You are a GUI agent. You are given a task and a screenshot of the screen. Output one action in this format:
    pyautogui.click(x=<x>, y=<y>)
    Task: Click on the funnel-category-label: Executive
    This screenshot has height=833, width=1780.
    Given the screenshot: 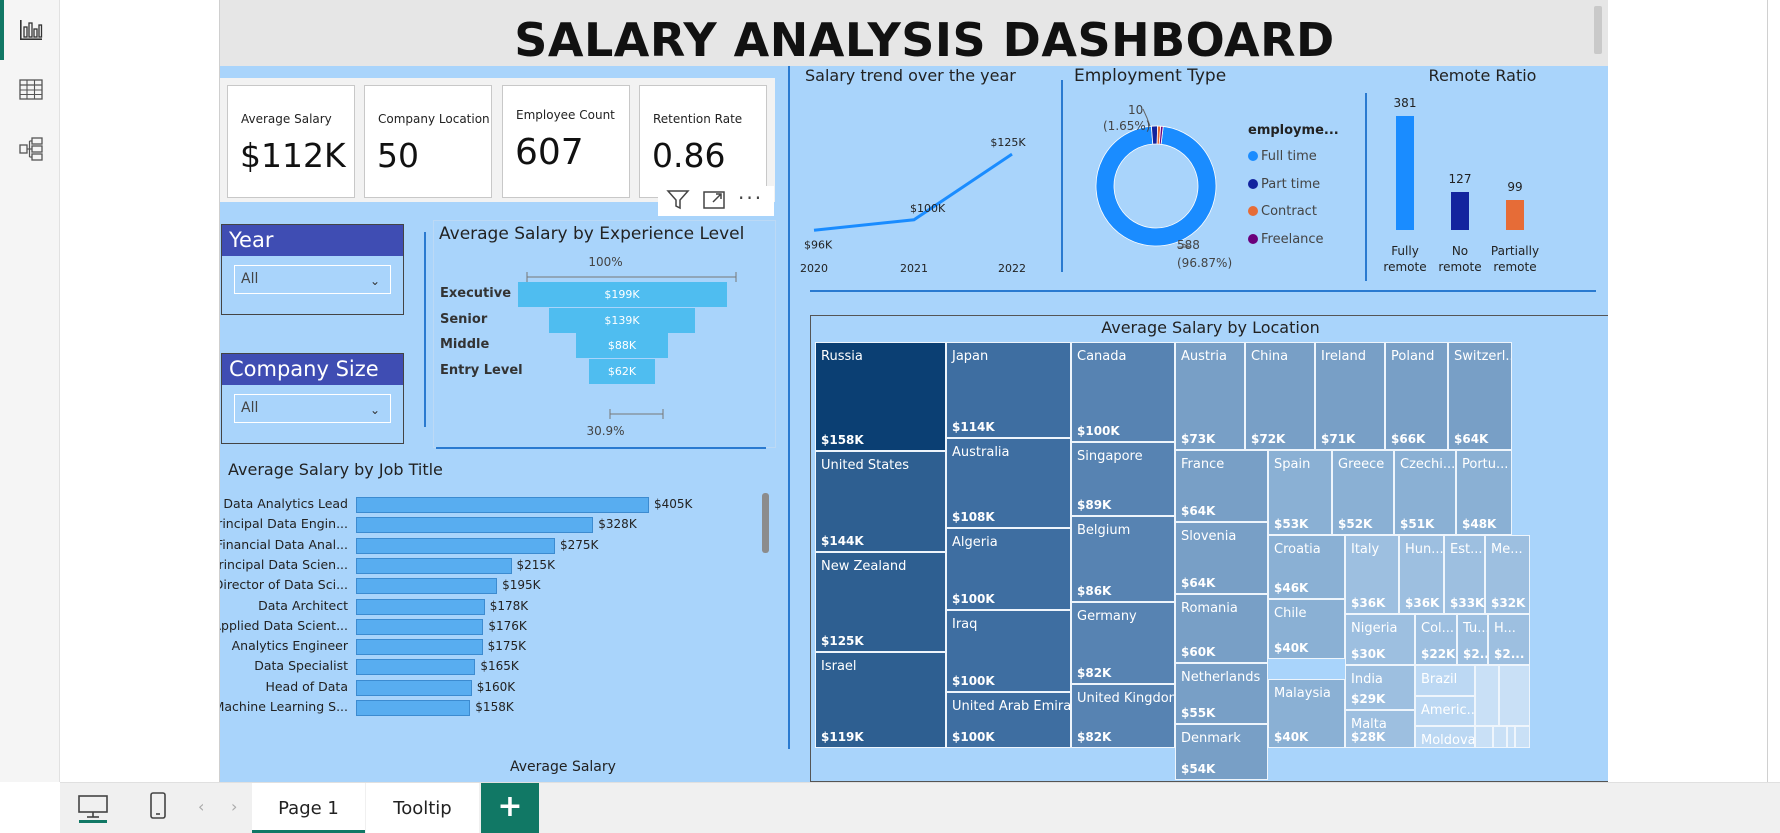 What is the action you would take?
    pyautogui.click(x=476, y=293)
    